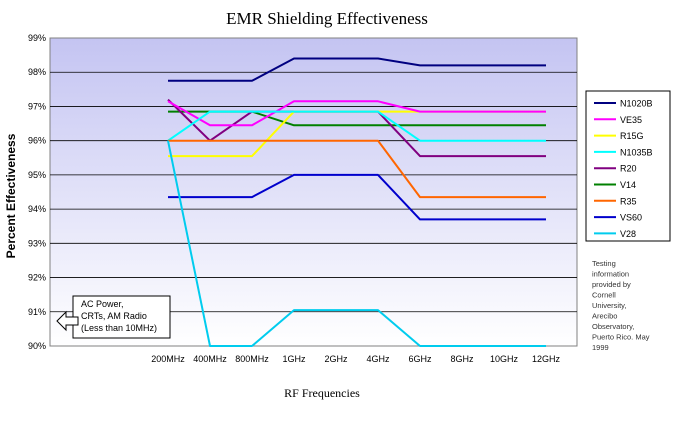 Image resolution: width=681 pixels, height=440 pixels. I want to click on source-note-line: Observatory,, so click(613, 326).